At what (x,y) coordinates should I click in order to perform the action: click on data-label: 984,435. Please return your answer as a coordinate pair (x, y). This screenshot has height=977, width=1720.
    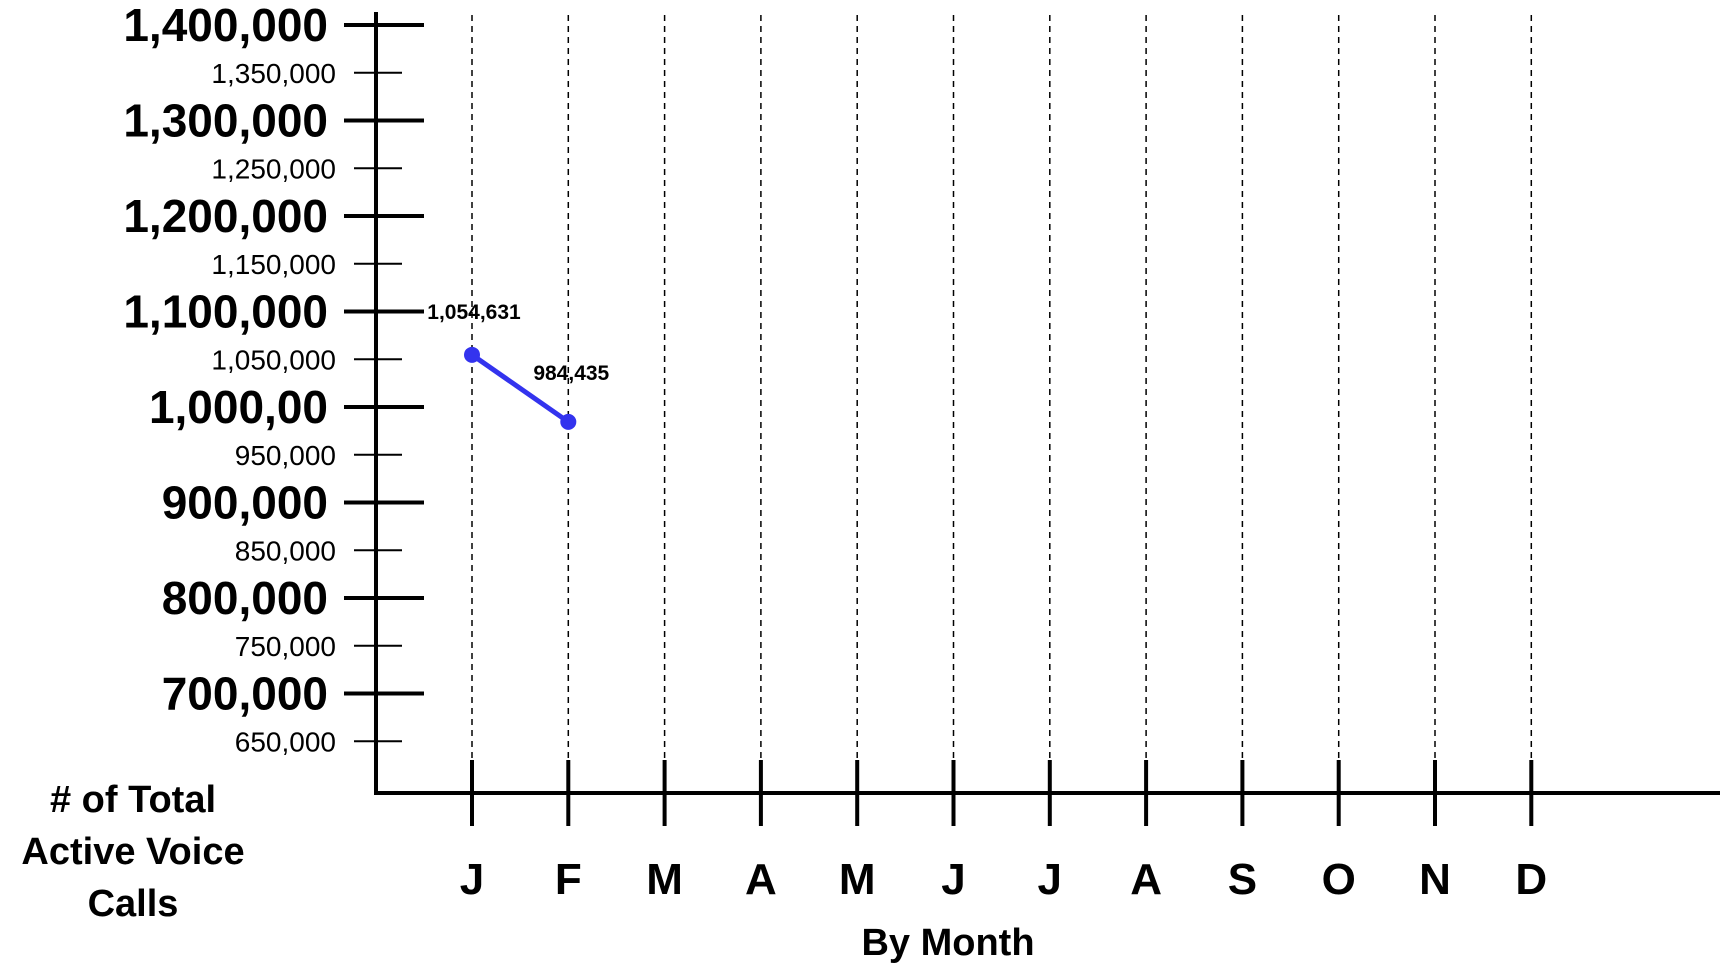
    Looking at the image, I should click on (571, 373).